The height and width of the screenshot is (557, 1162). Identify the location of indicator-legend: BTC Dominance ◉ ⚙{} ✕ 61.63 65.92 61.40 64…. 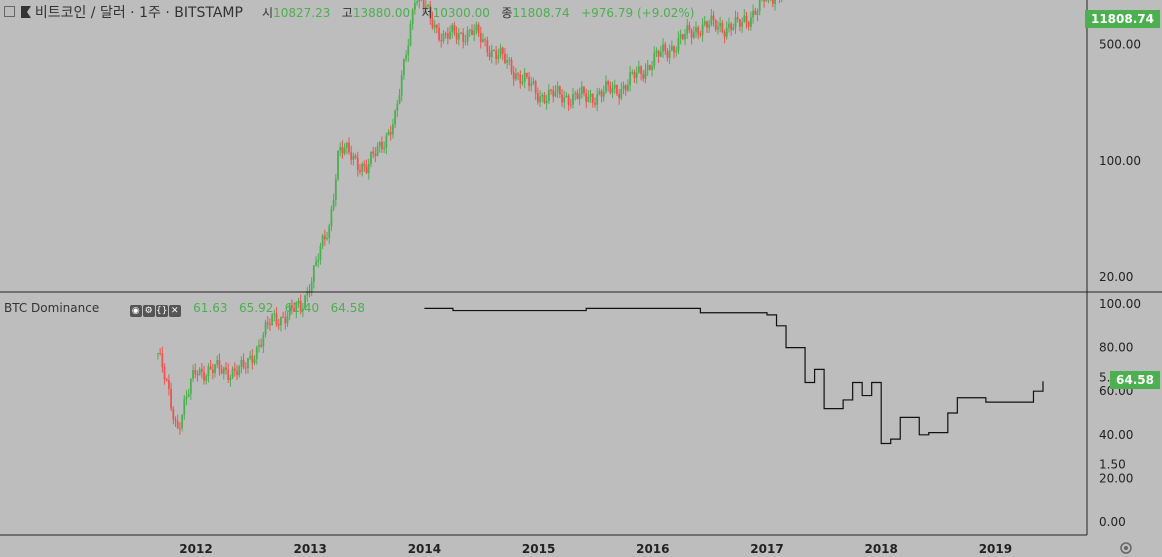
(184, 309).